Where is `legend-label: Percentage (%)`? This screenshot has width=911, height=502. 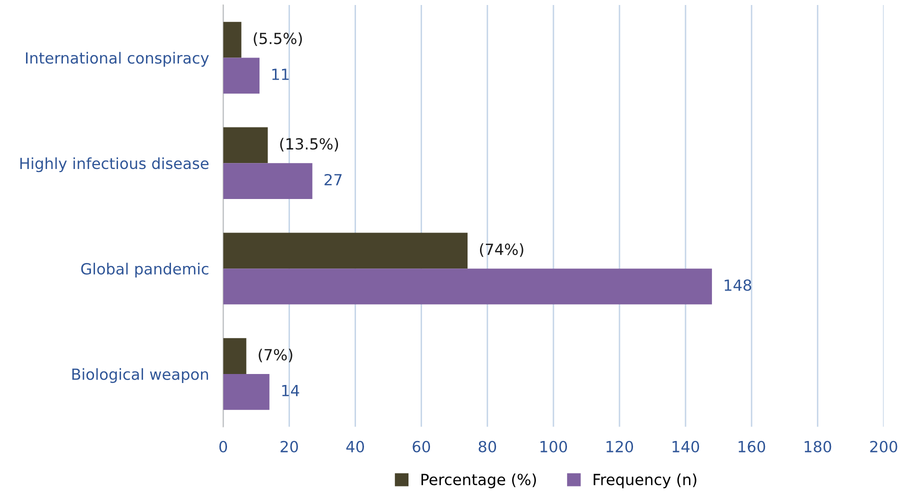 legend-label: Percentage (%) is located at coordinates (479, 480).